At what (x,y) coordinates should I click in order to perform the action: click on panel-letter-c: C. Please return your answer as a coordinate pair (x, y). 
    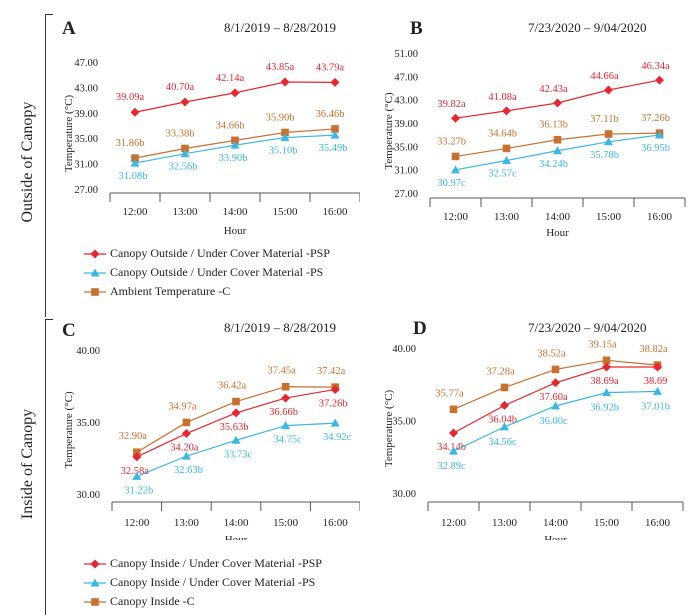
    Looking at the image, I should click on (69, 330).